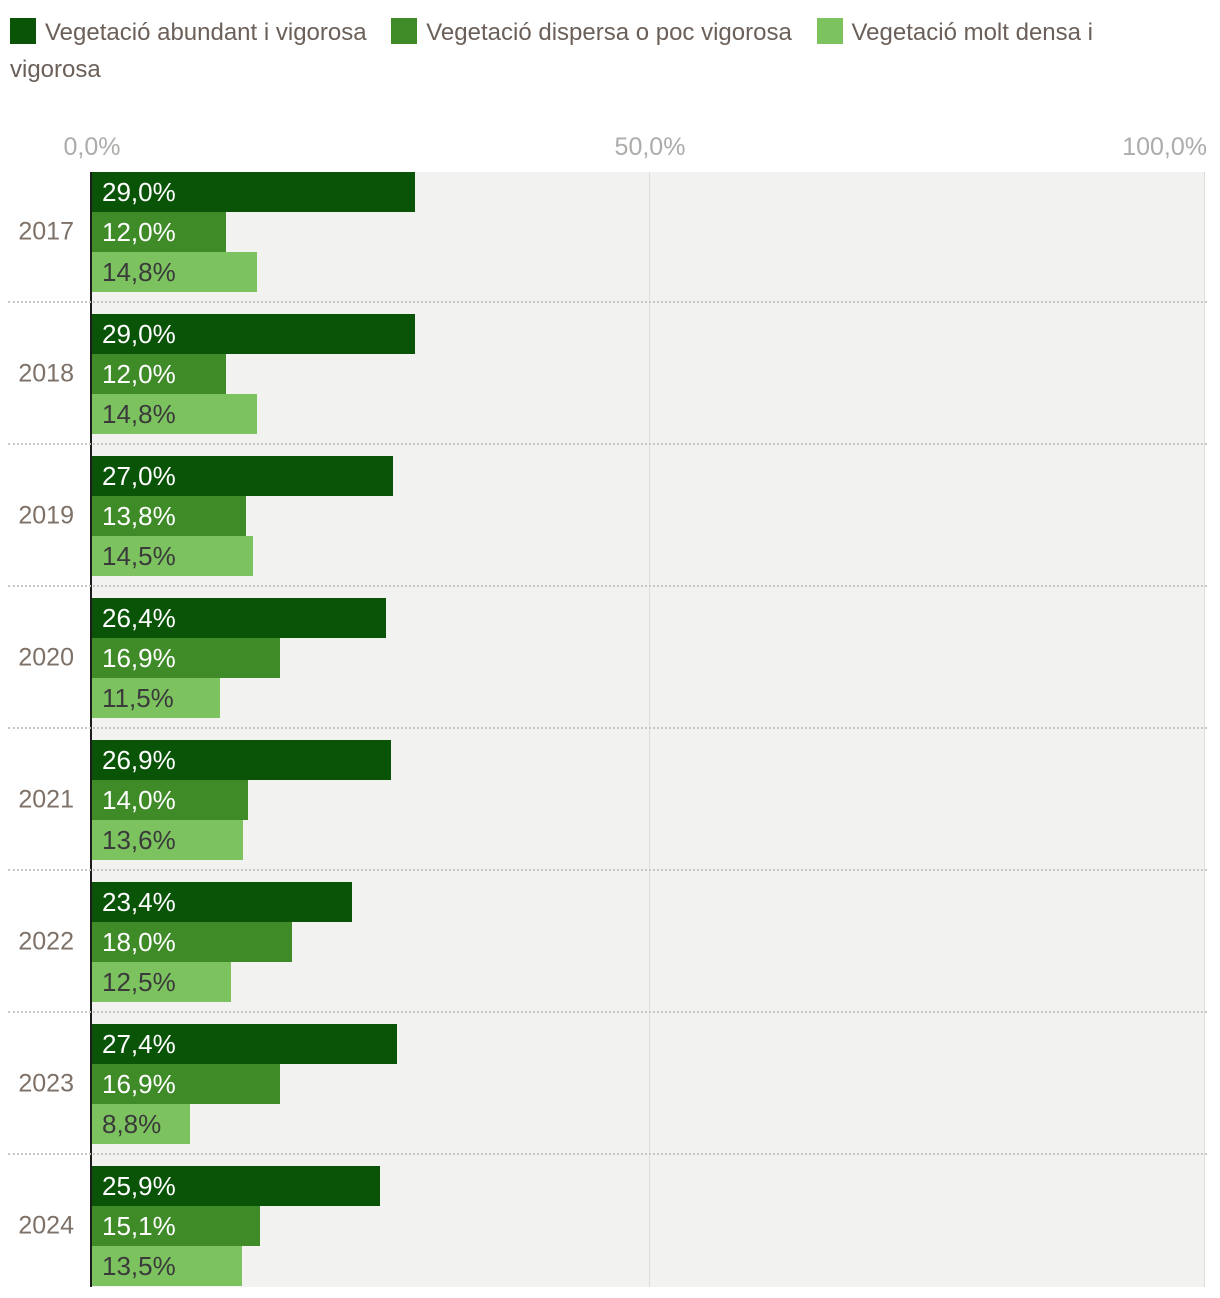 This screenshot has width=1220, height=1298. What do you see at coordinates (46, 657) in the screenshot?
I see `year-label-2020: 2020` at bounding box center [46, 657].